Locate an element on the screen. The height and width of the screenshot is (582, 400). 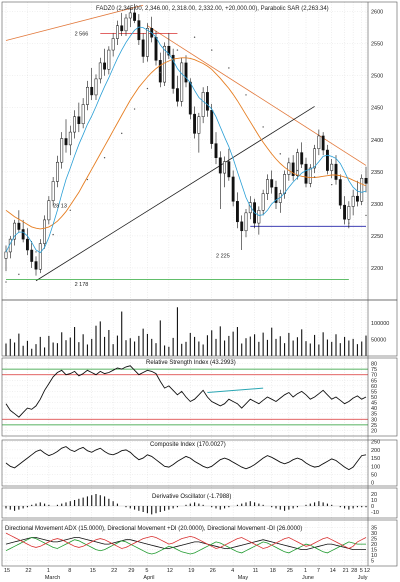
volume-tick-label: 100000 is located at coordinates (380, 324).